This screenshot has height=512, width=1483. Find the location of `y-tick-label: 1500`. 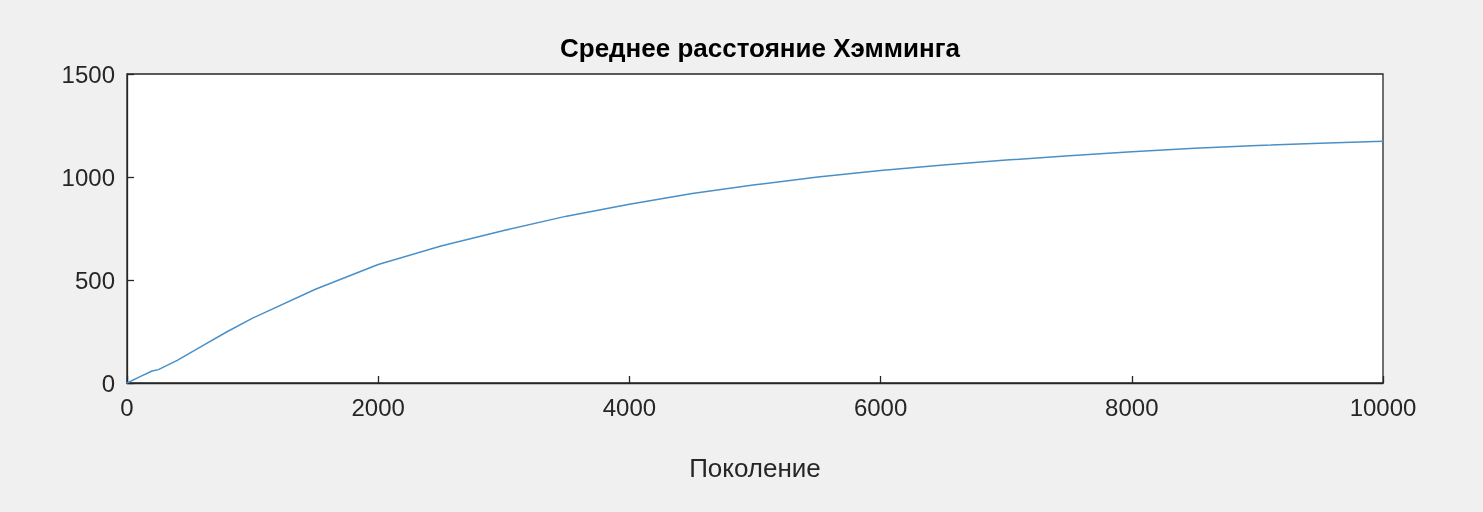

y-tick-label: 1500 is located at coordinates (88, 74).